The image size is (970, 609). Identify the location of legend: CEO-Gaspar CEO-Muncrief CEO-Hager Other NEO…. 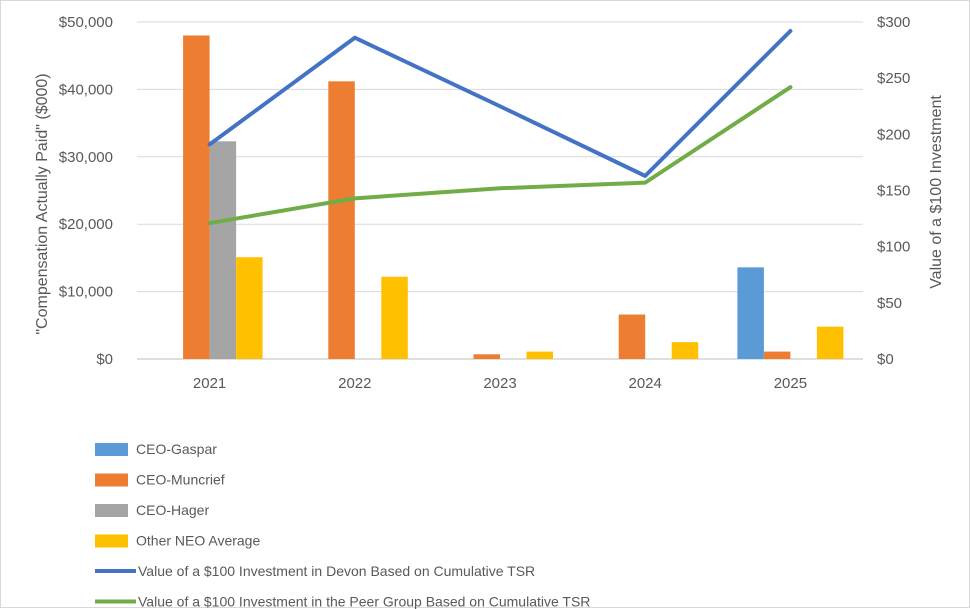
(342, 525).